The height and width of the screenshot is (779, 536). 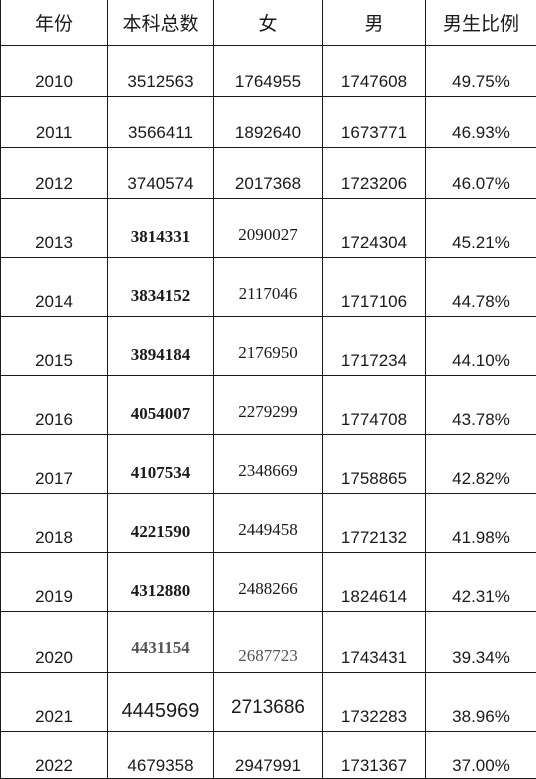 I want to click on cell-female: 2947991, so click(x=268, y=755).